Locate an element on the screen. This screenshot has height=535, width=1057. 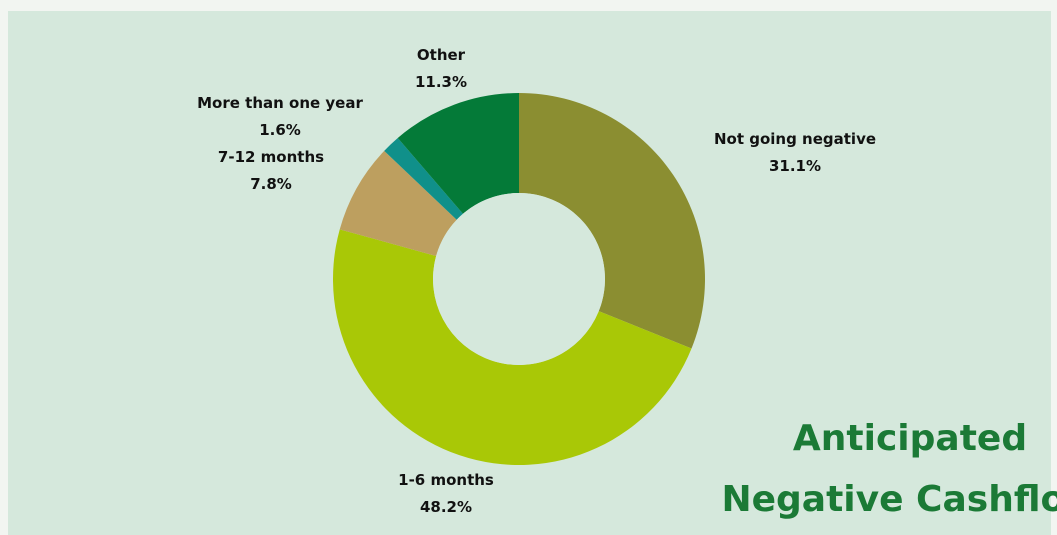
slice-value-not-going-negative: 31.1% is located at coordinates (795, 166).